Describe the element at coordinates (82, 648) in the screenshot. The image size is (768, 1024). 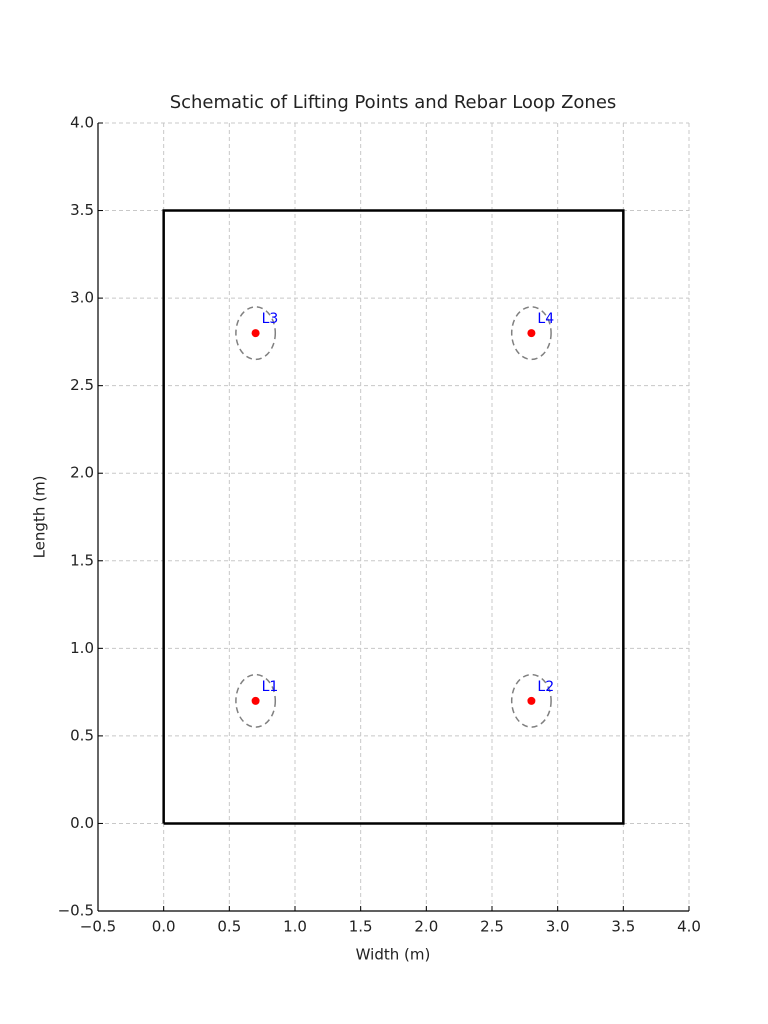
I see `y-tick-label: 1.0` at that location.